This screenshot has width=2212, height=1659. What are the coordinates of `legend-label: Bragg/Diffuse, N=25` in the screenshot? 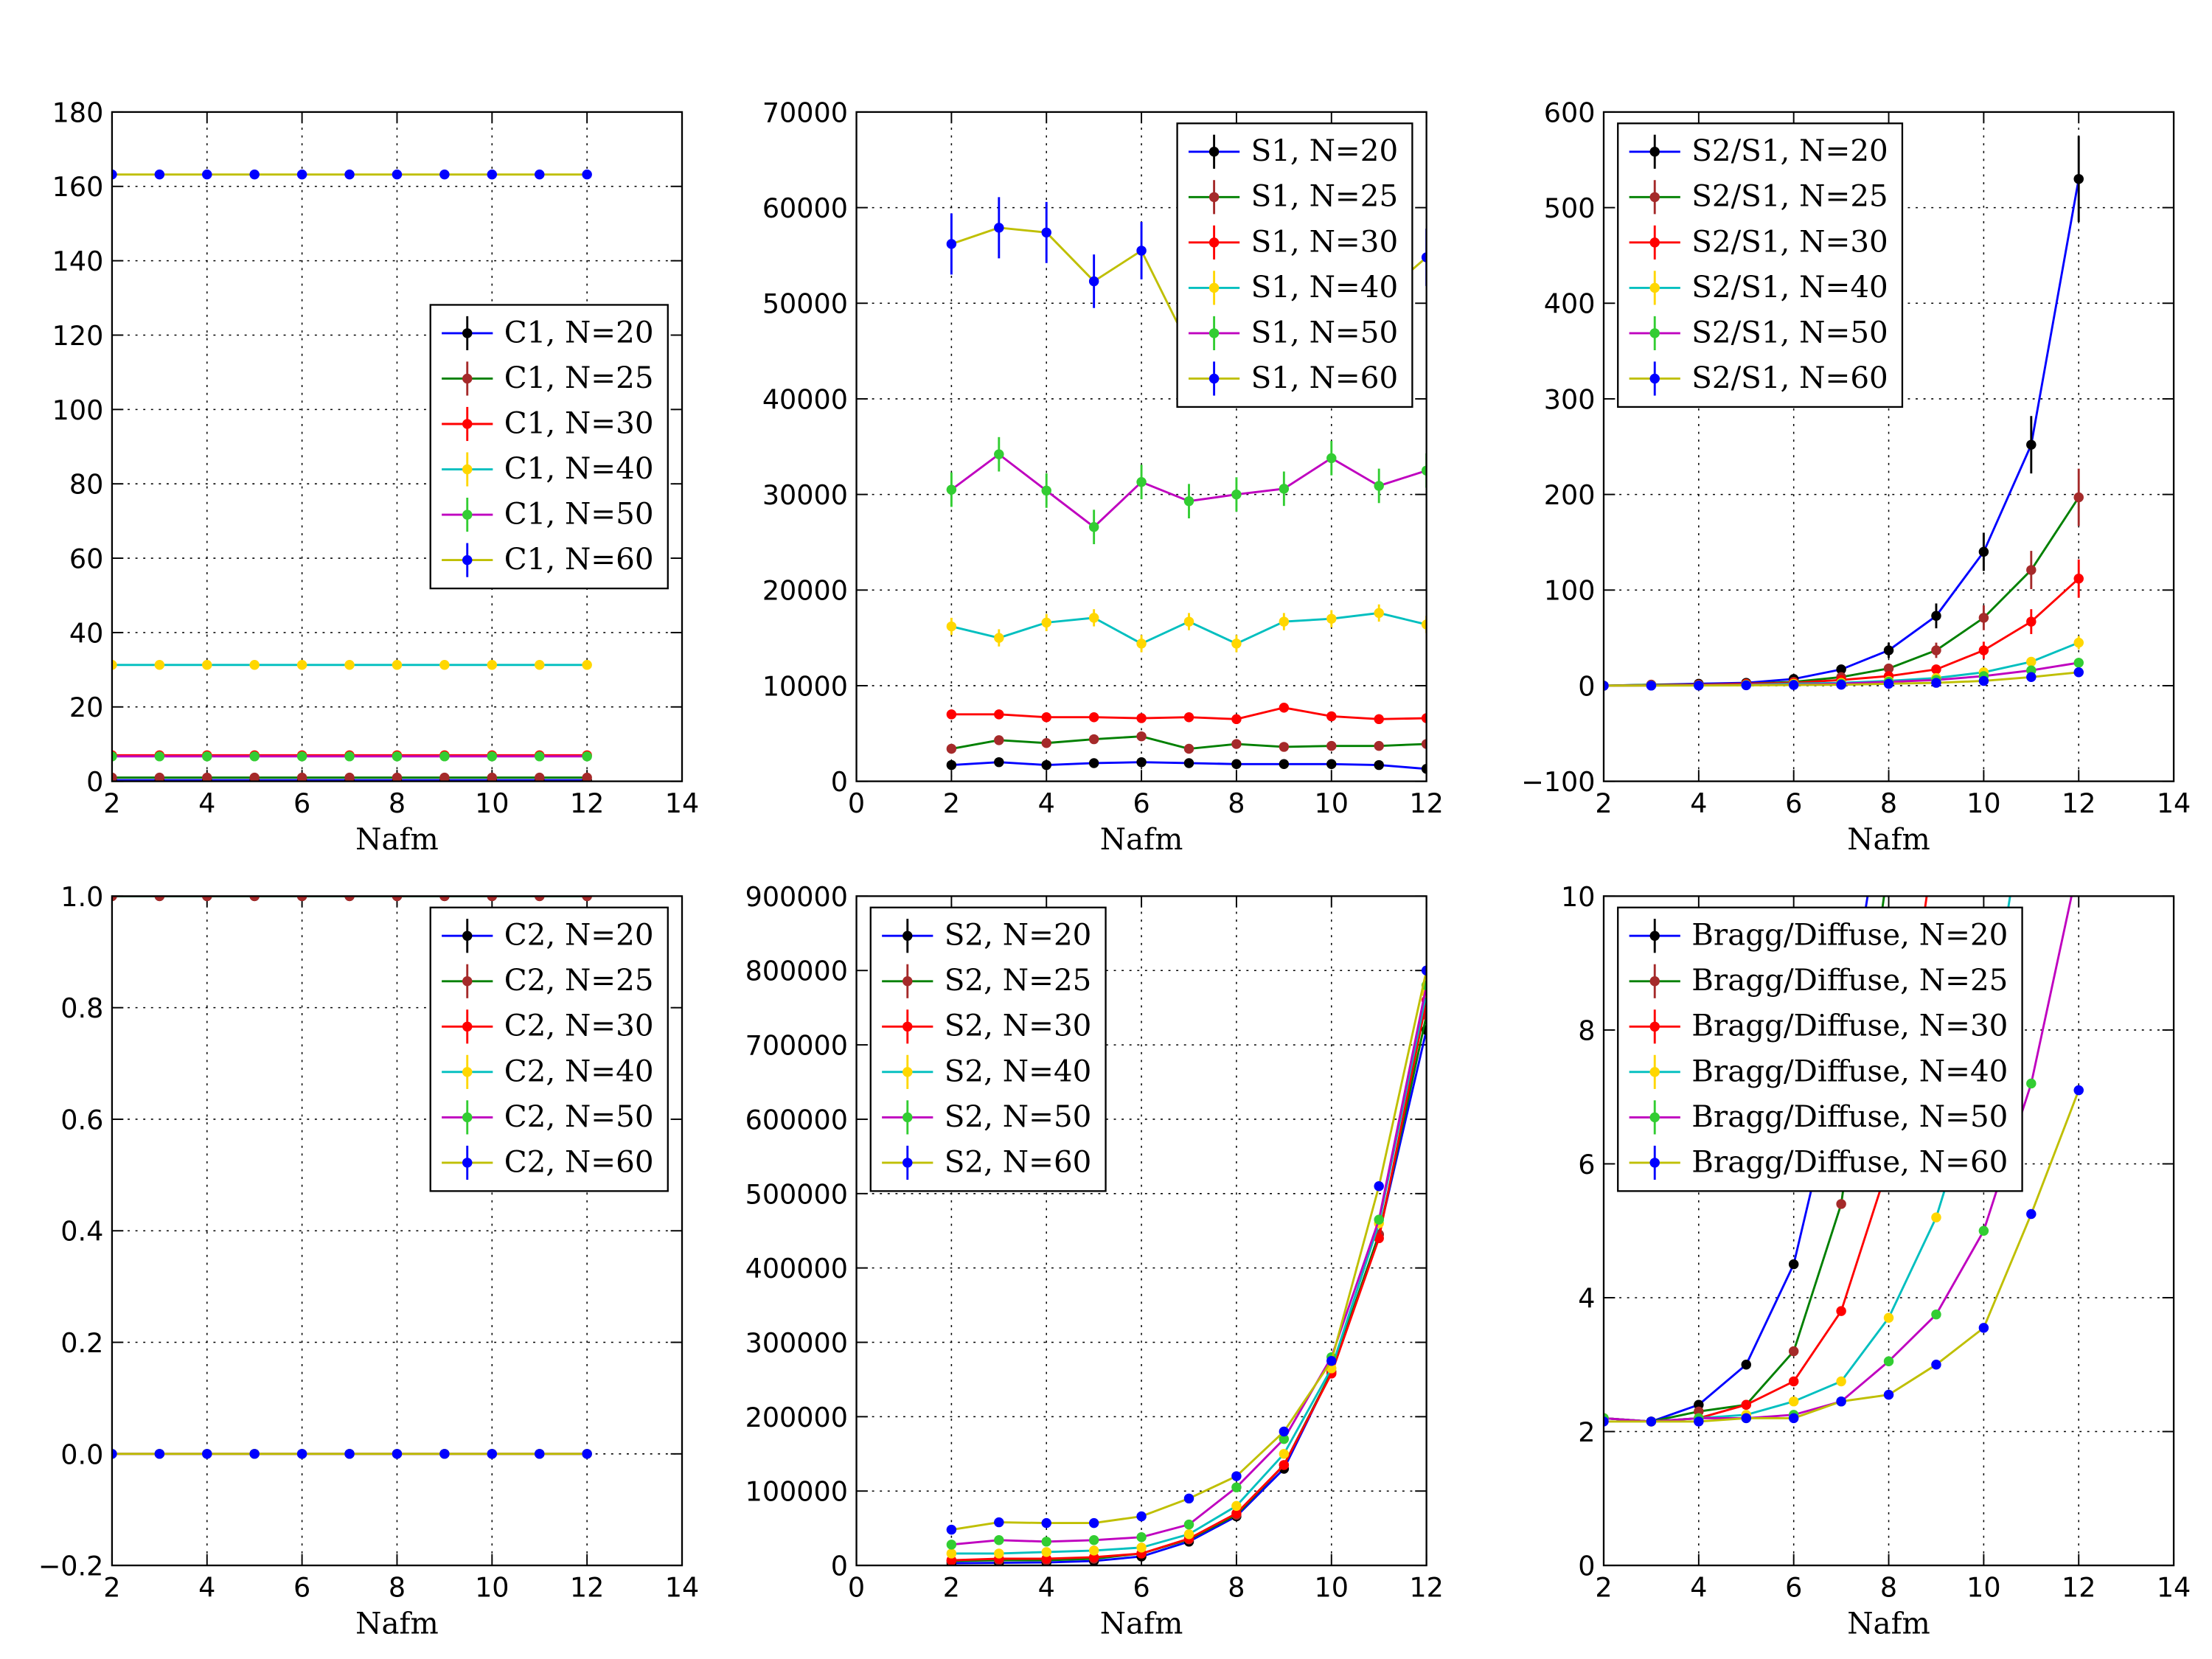 It's located at (1849, 980).